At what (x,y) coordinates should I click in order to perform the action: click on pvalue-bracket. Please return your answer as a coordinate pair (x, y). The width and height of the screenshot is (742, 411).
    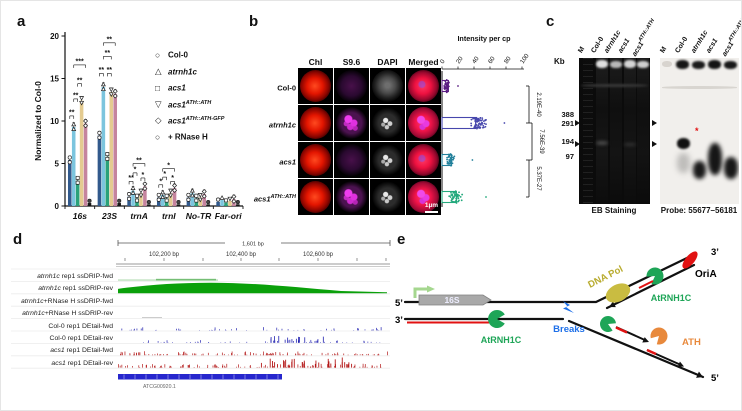
    Looking at the image, I should click on (528, 104).